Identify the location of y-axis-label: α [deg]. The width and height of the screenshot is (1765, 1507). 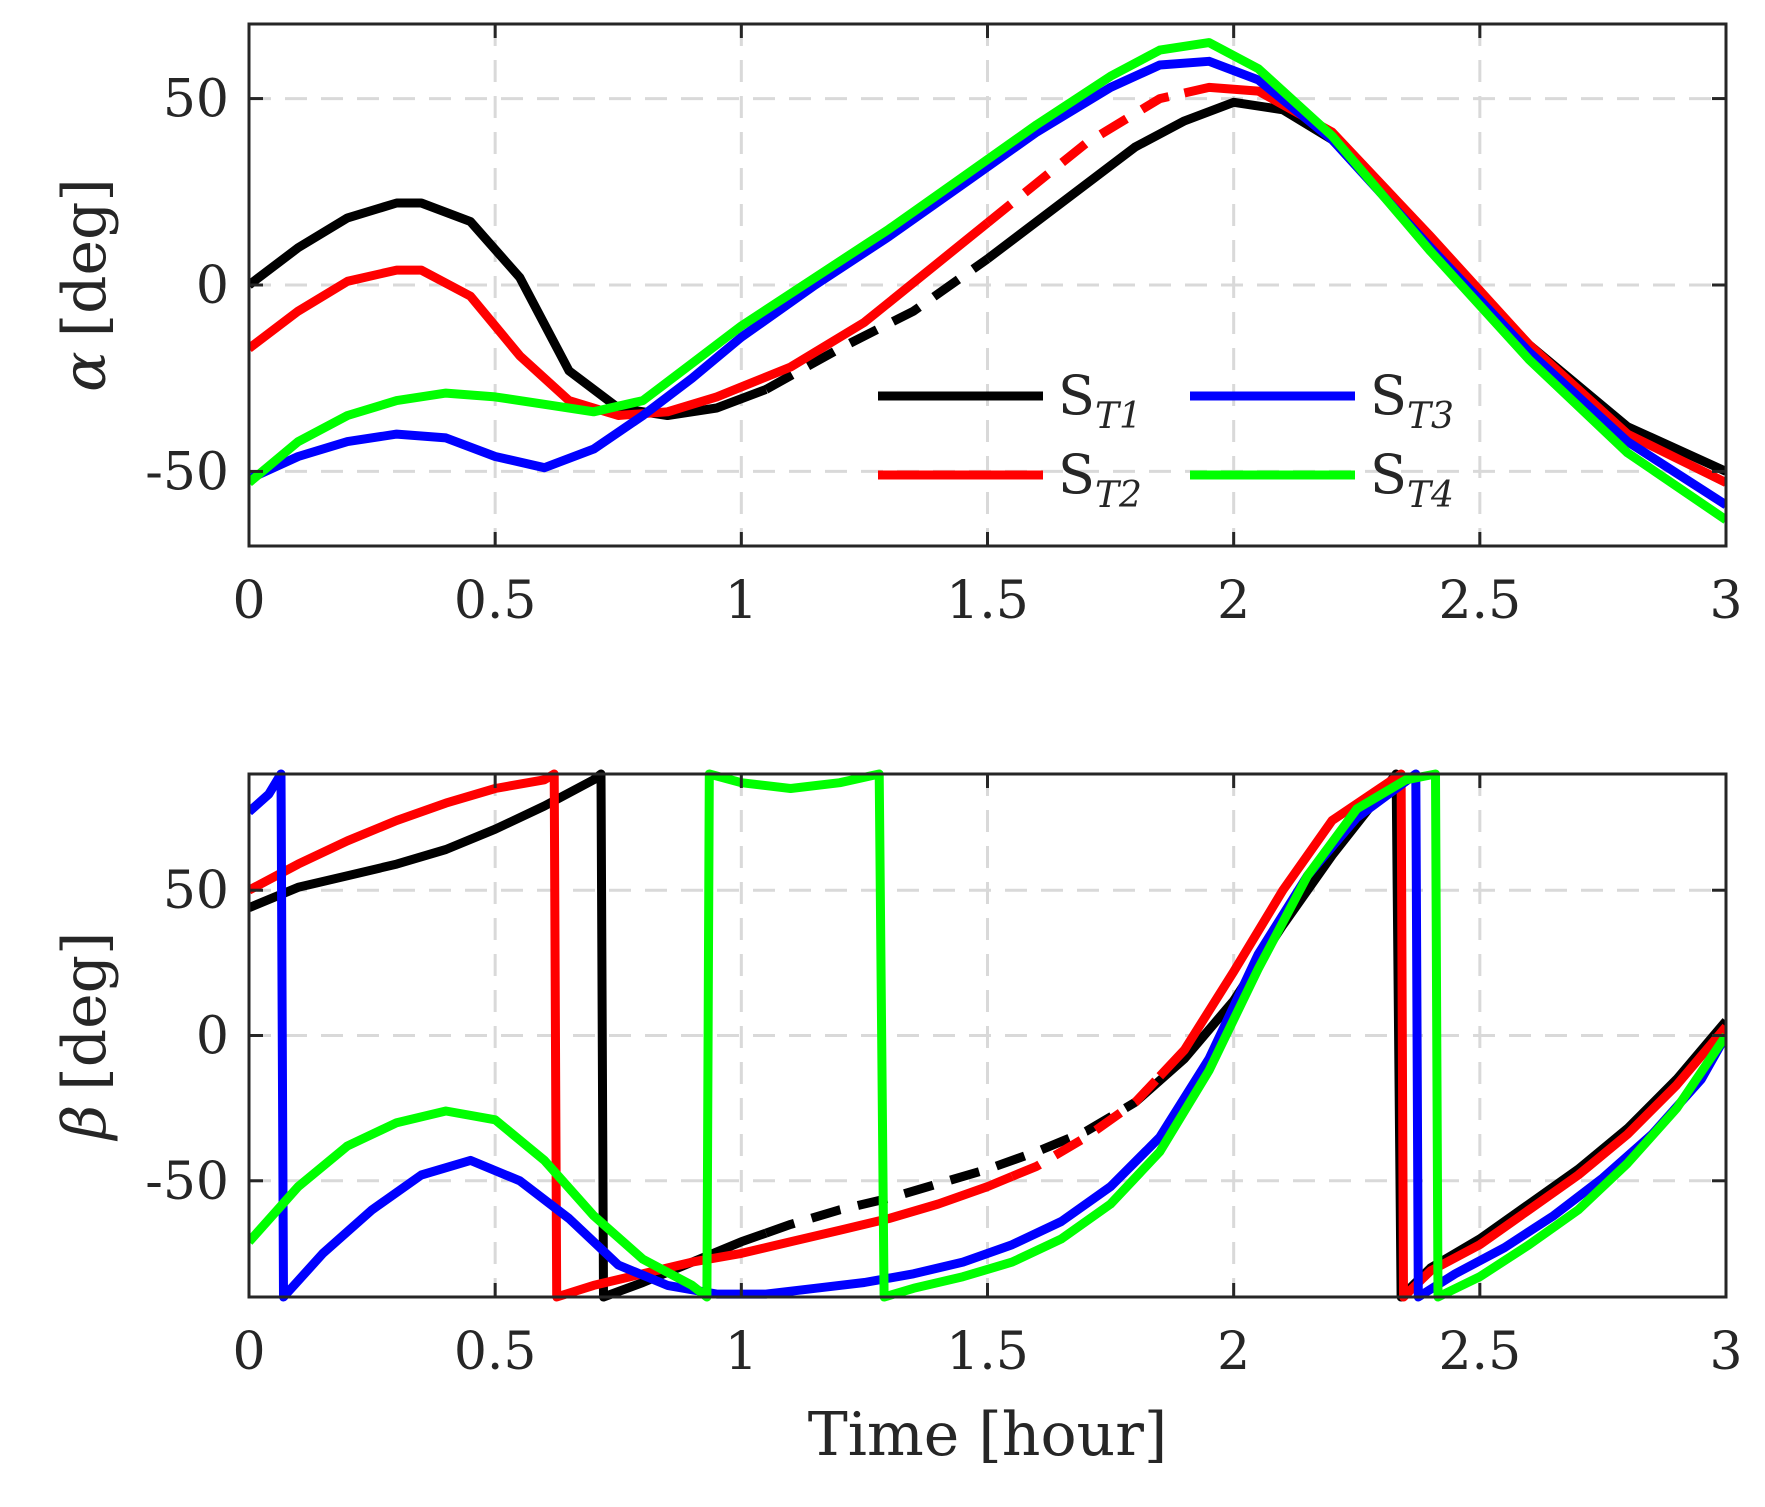
(85, 285).